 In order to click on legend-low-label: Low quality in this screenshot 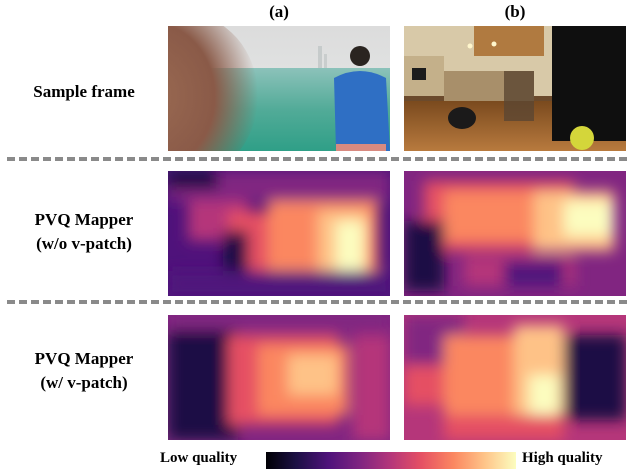, I will do `click(199, 458)`.